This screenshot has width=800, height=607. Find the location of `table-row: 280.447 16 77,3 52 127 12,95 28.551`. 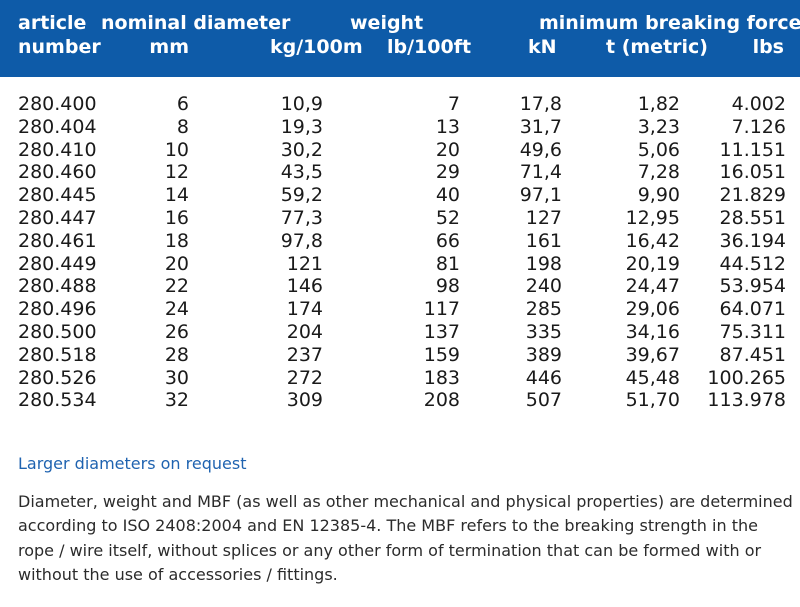

table-row: 280.447 16 77,3 52 127 12,95 28.551 is located at coordinates (400, 218).